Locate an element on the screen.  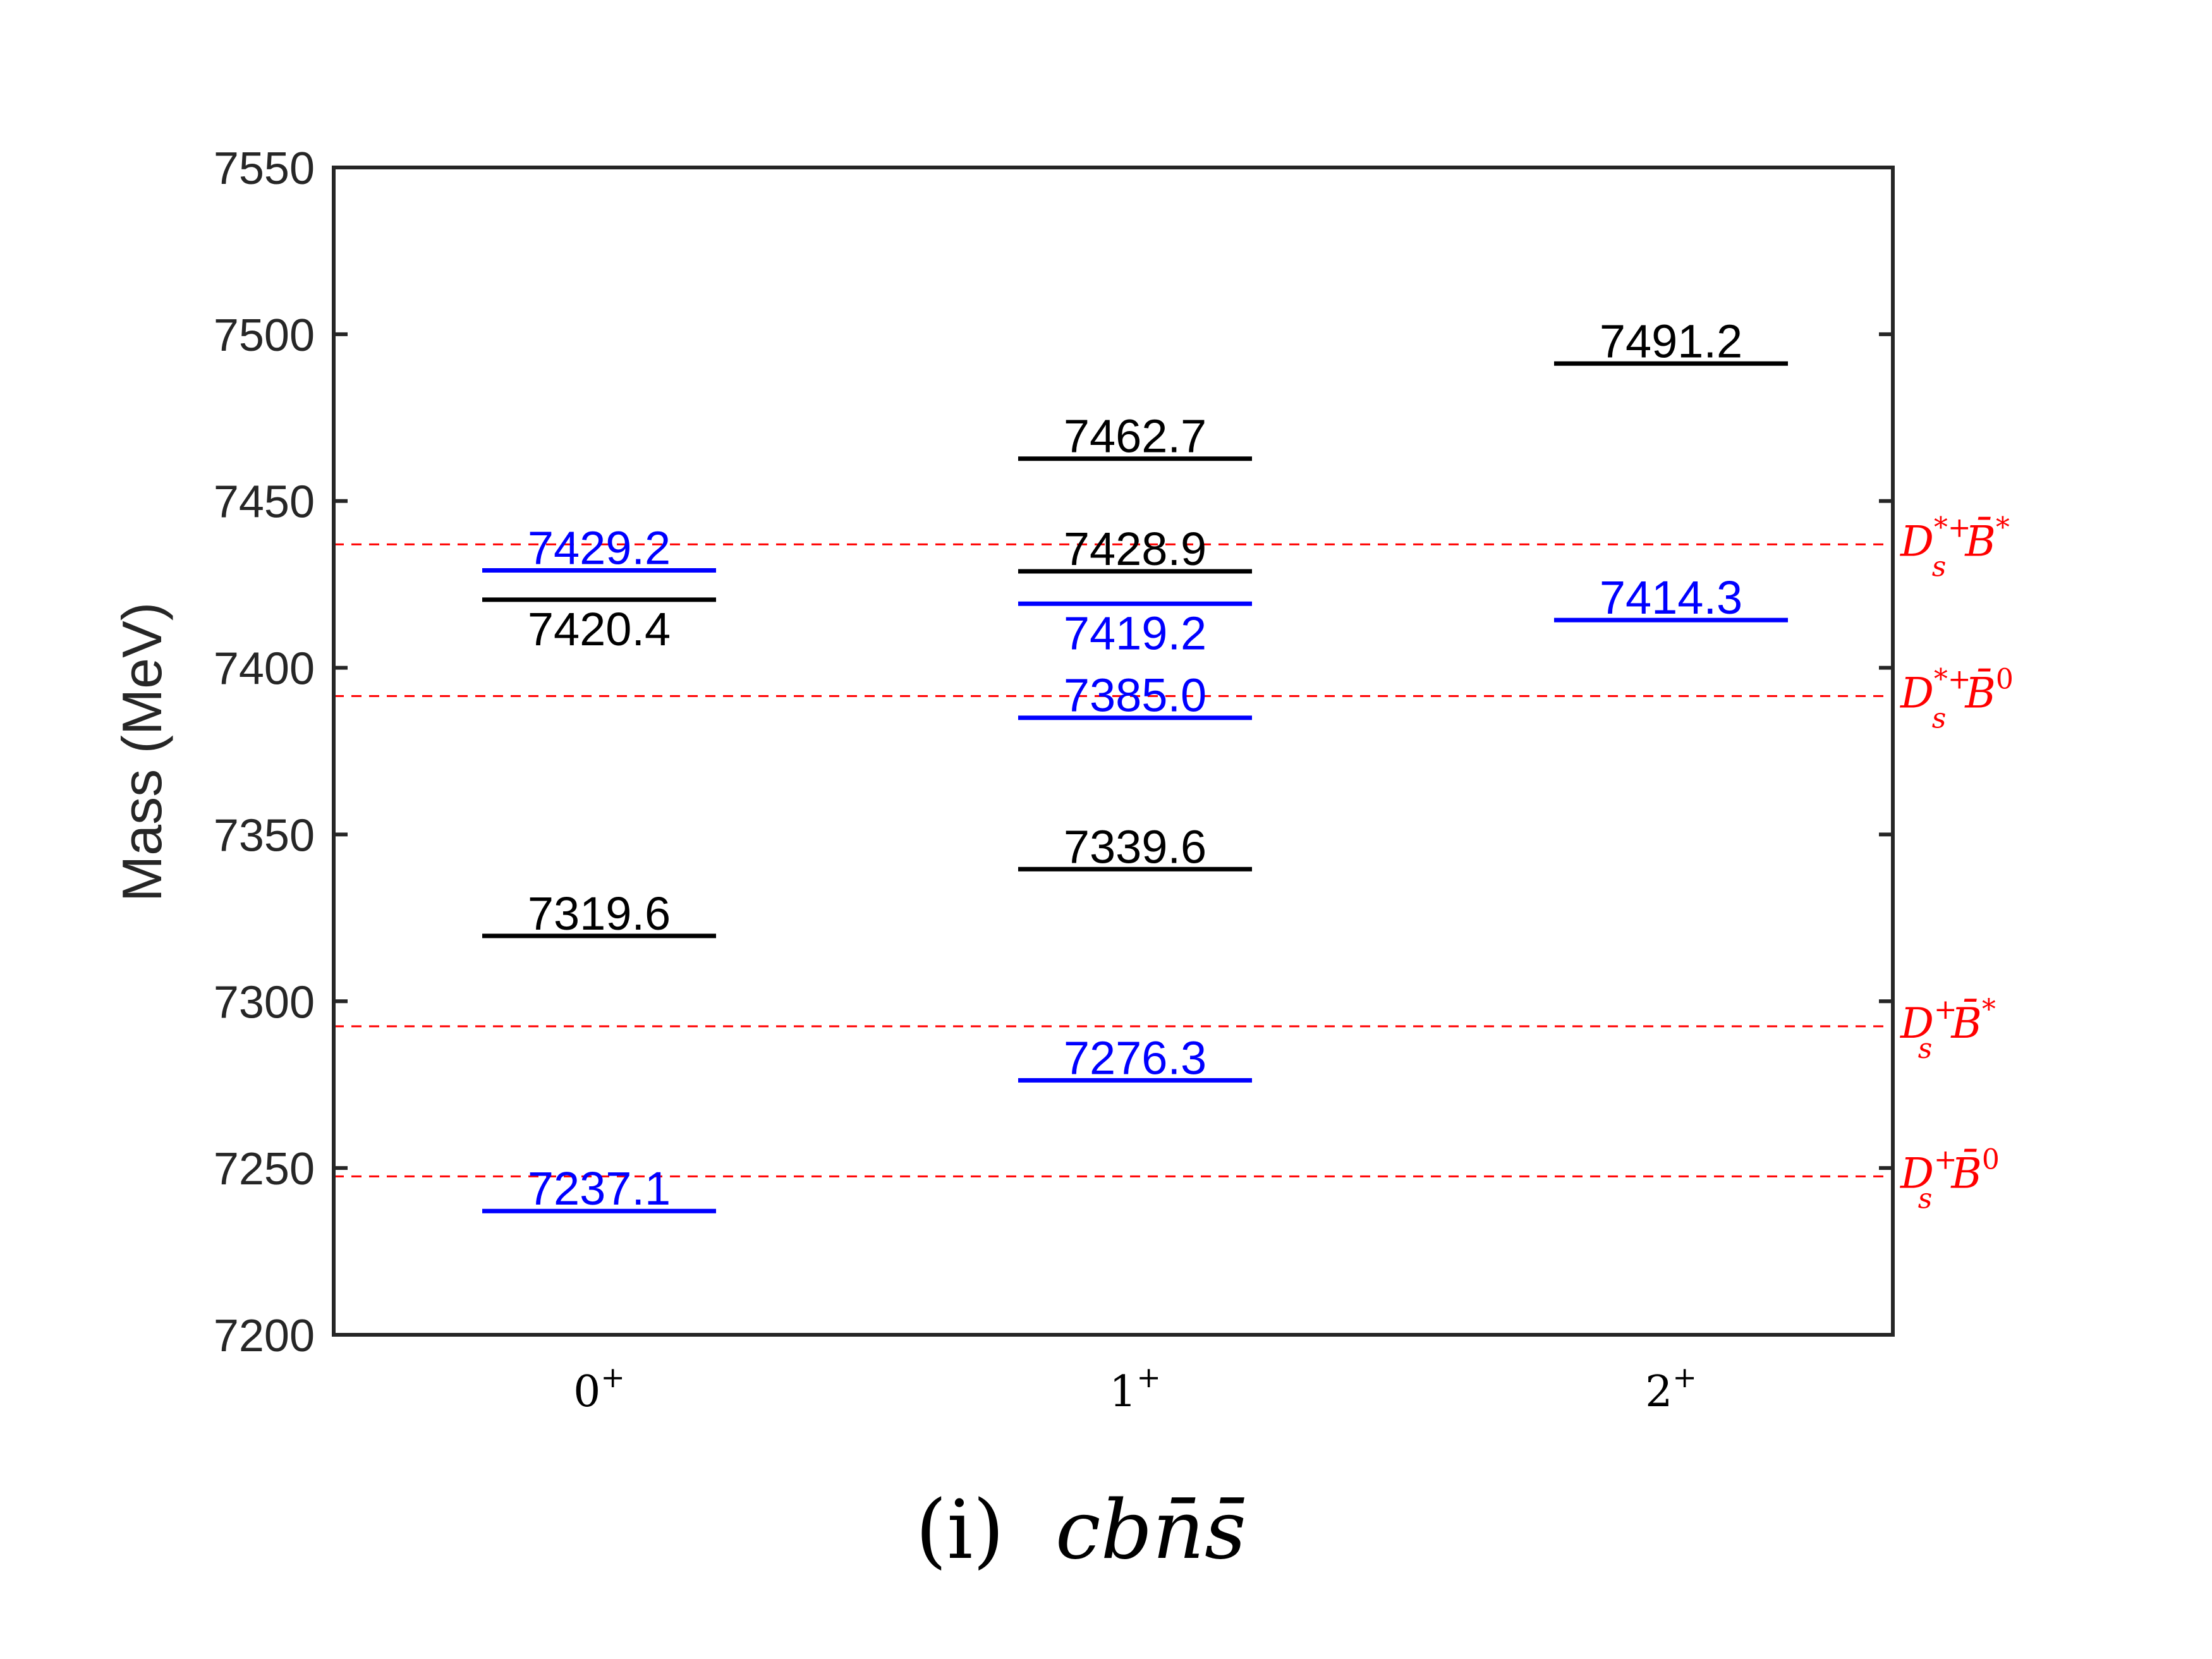
level-label: 7419.2 is located at coordinates (1135, 633).